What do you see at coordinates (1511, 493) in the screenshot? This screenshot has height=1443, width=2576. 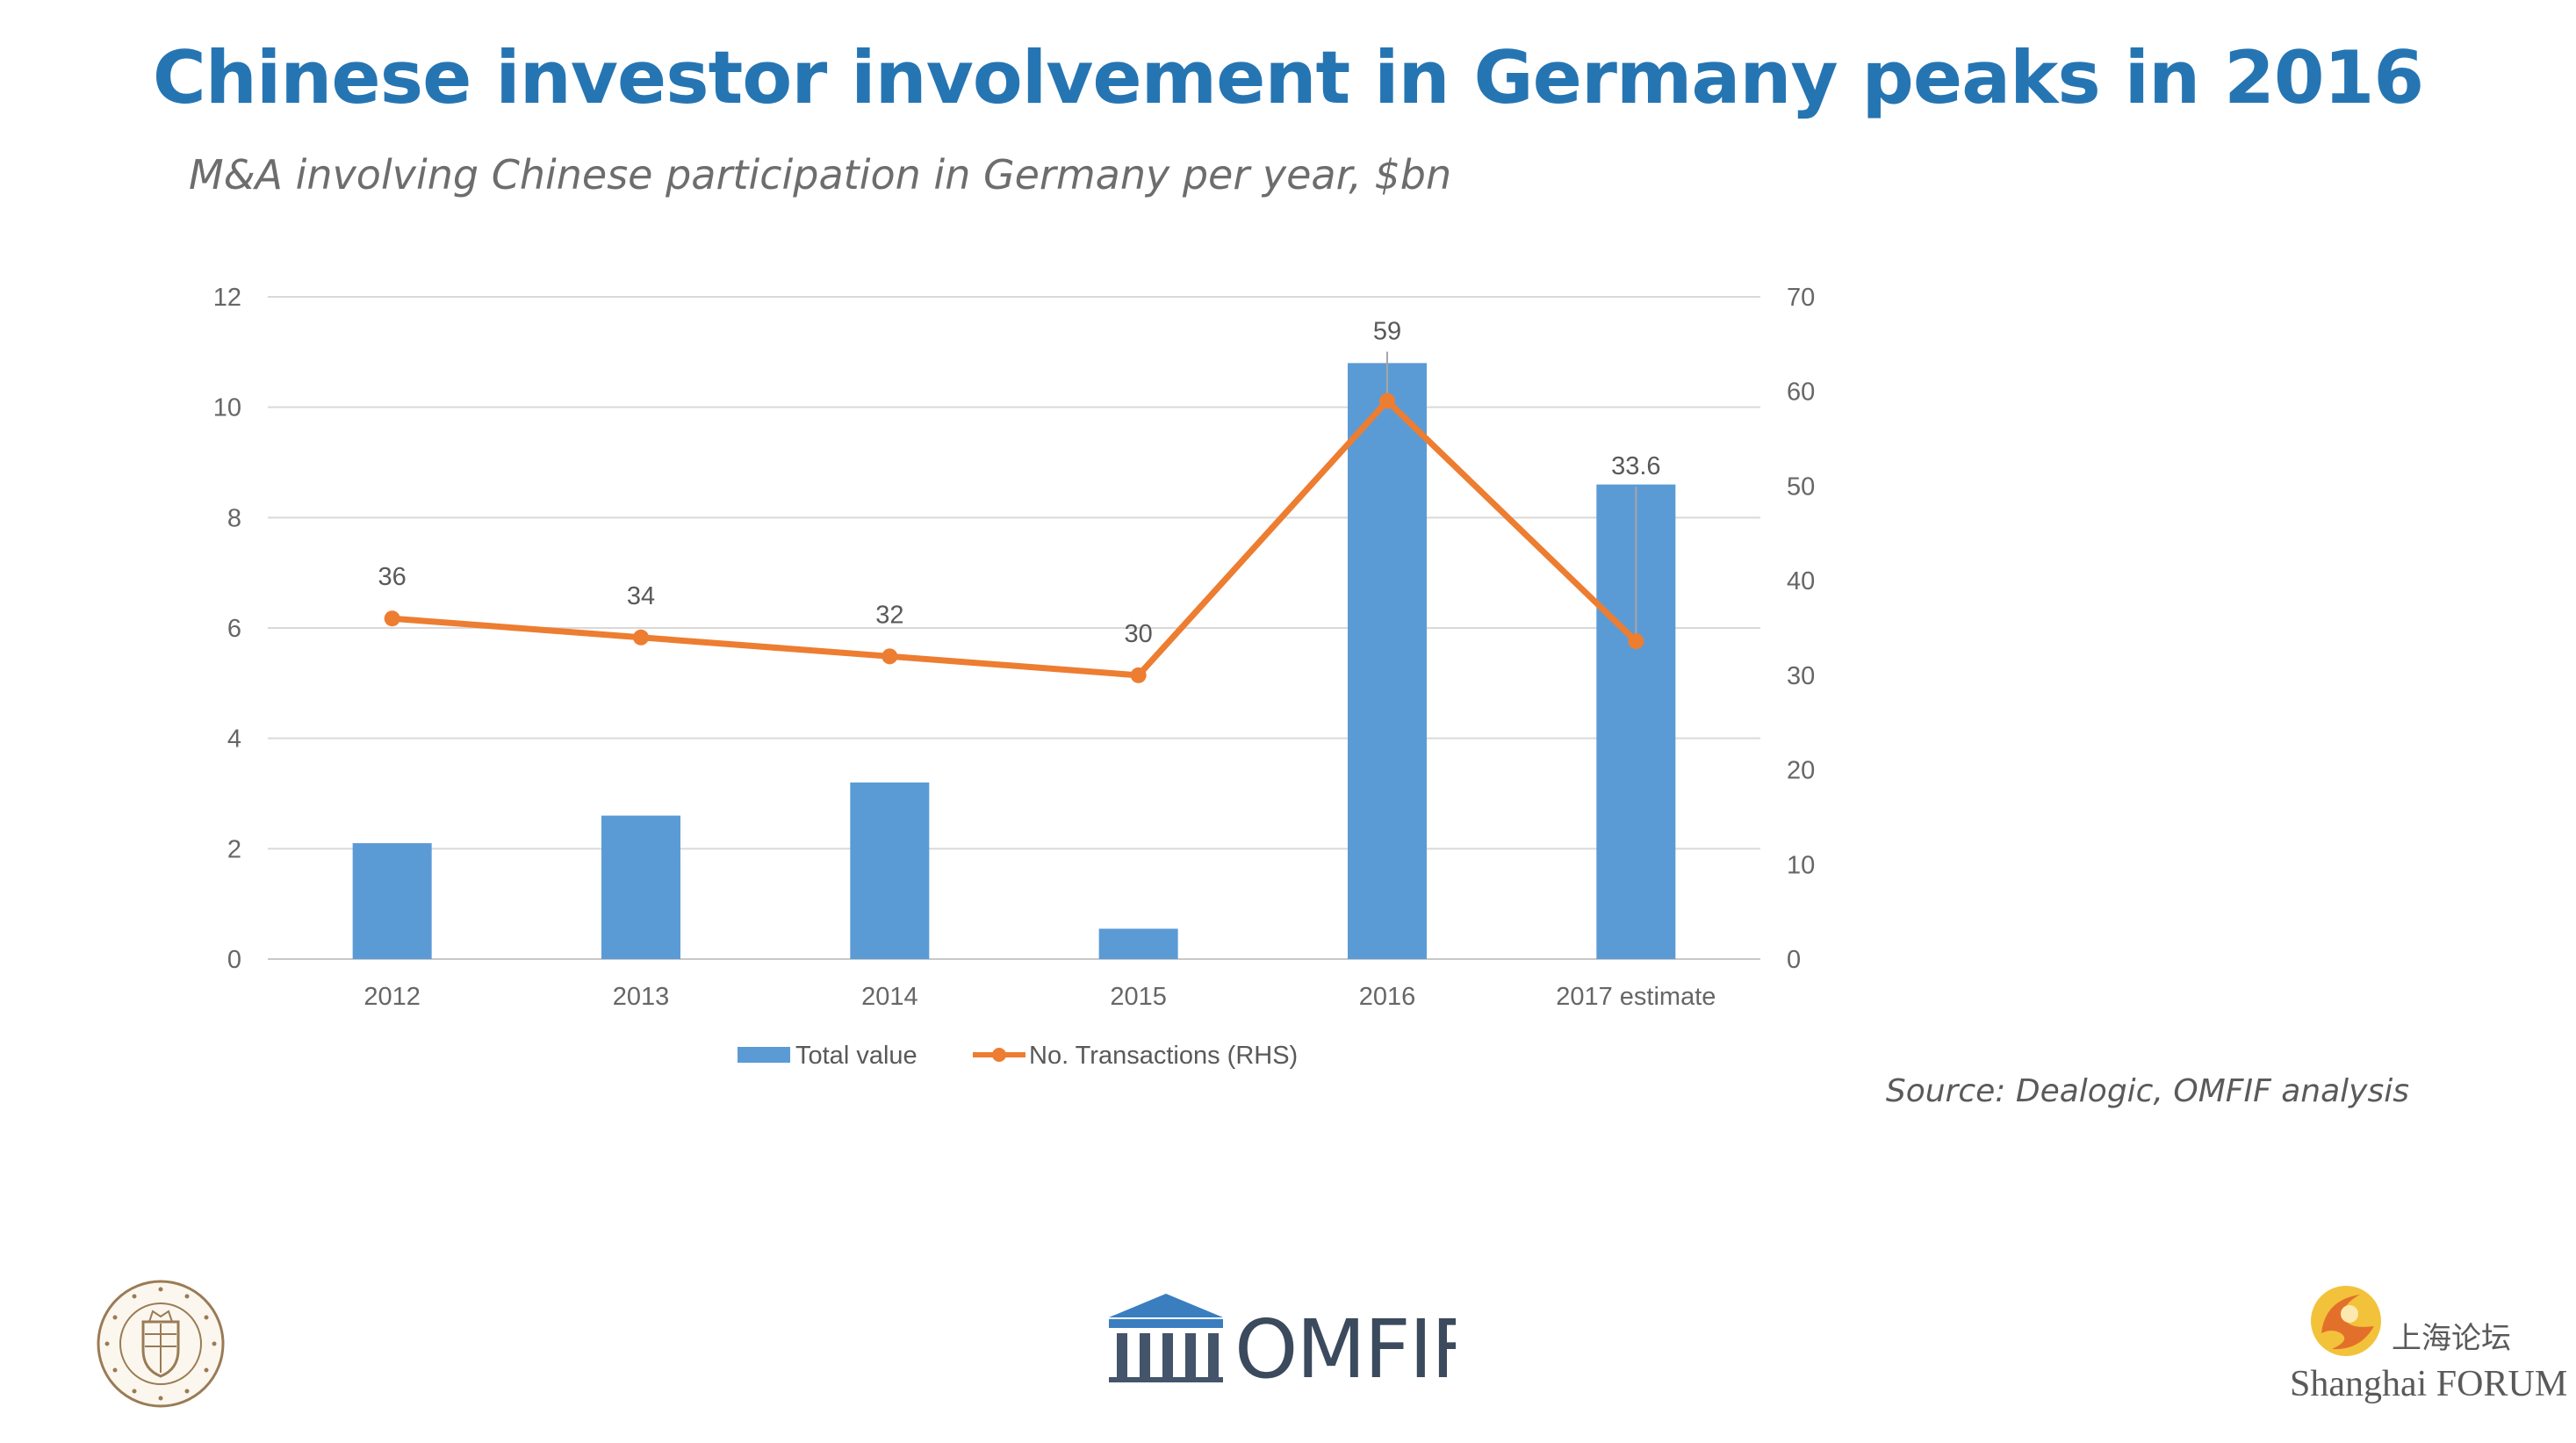 I see `label-leader-lines` at bounding box center [1511, 493].